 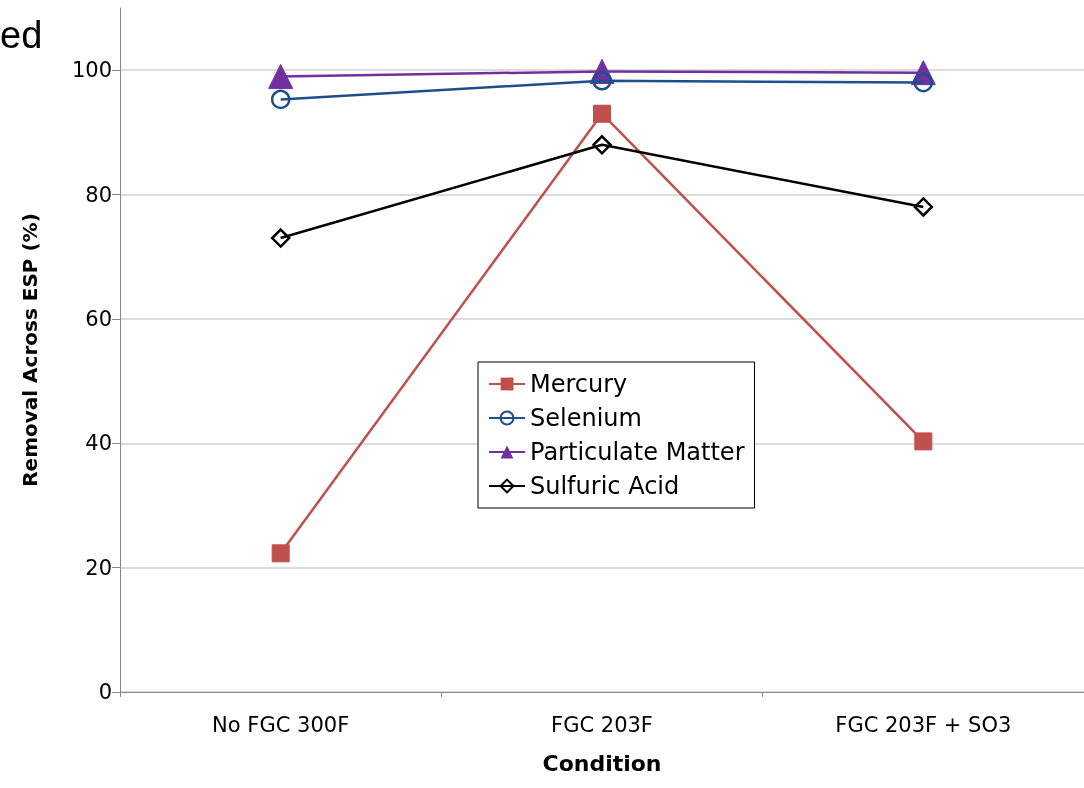 What do you see at coordinates (586, 418) in the screenshot?
I see `legend-label: Selenium` at bounding box center [586, 418].